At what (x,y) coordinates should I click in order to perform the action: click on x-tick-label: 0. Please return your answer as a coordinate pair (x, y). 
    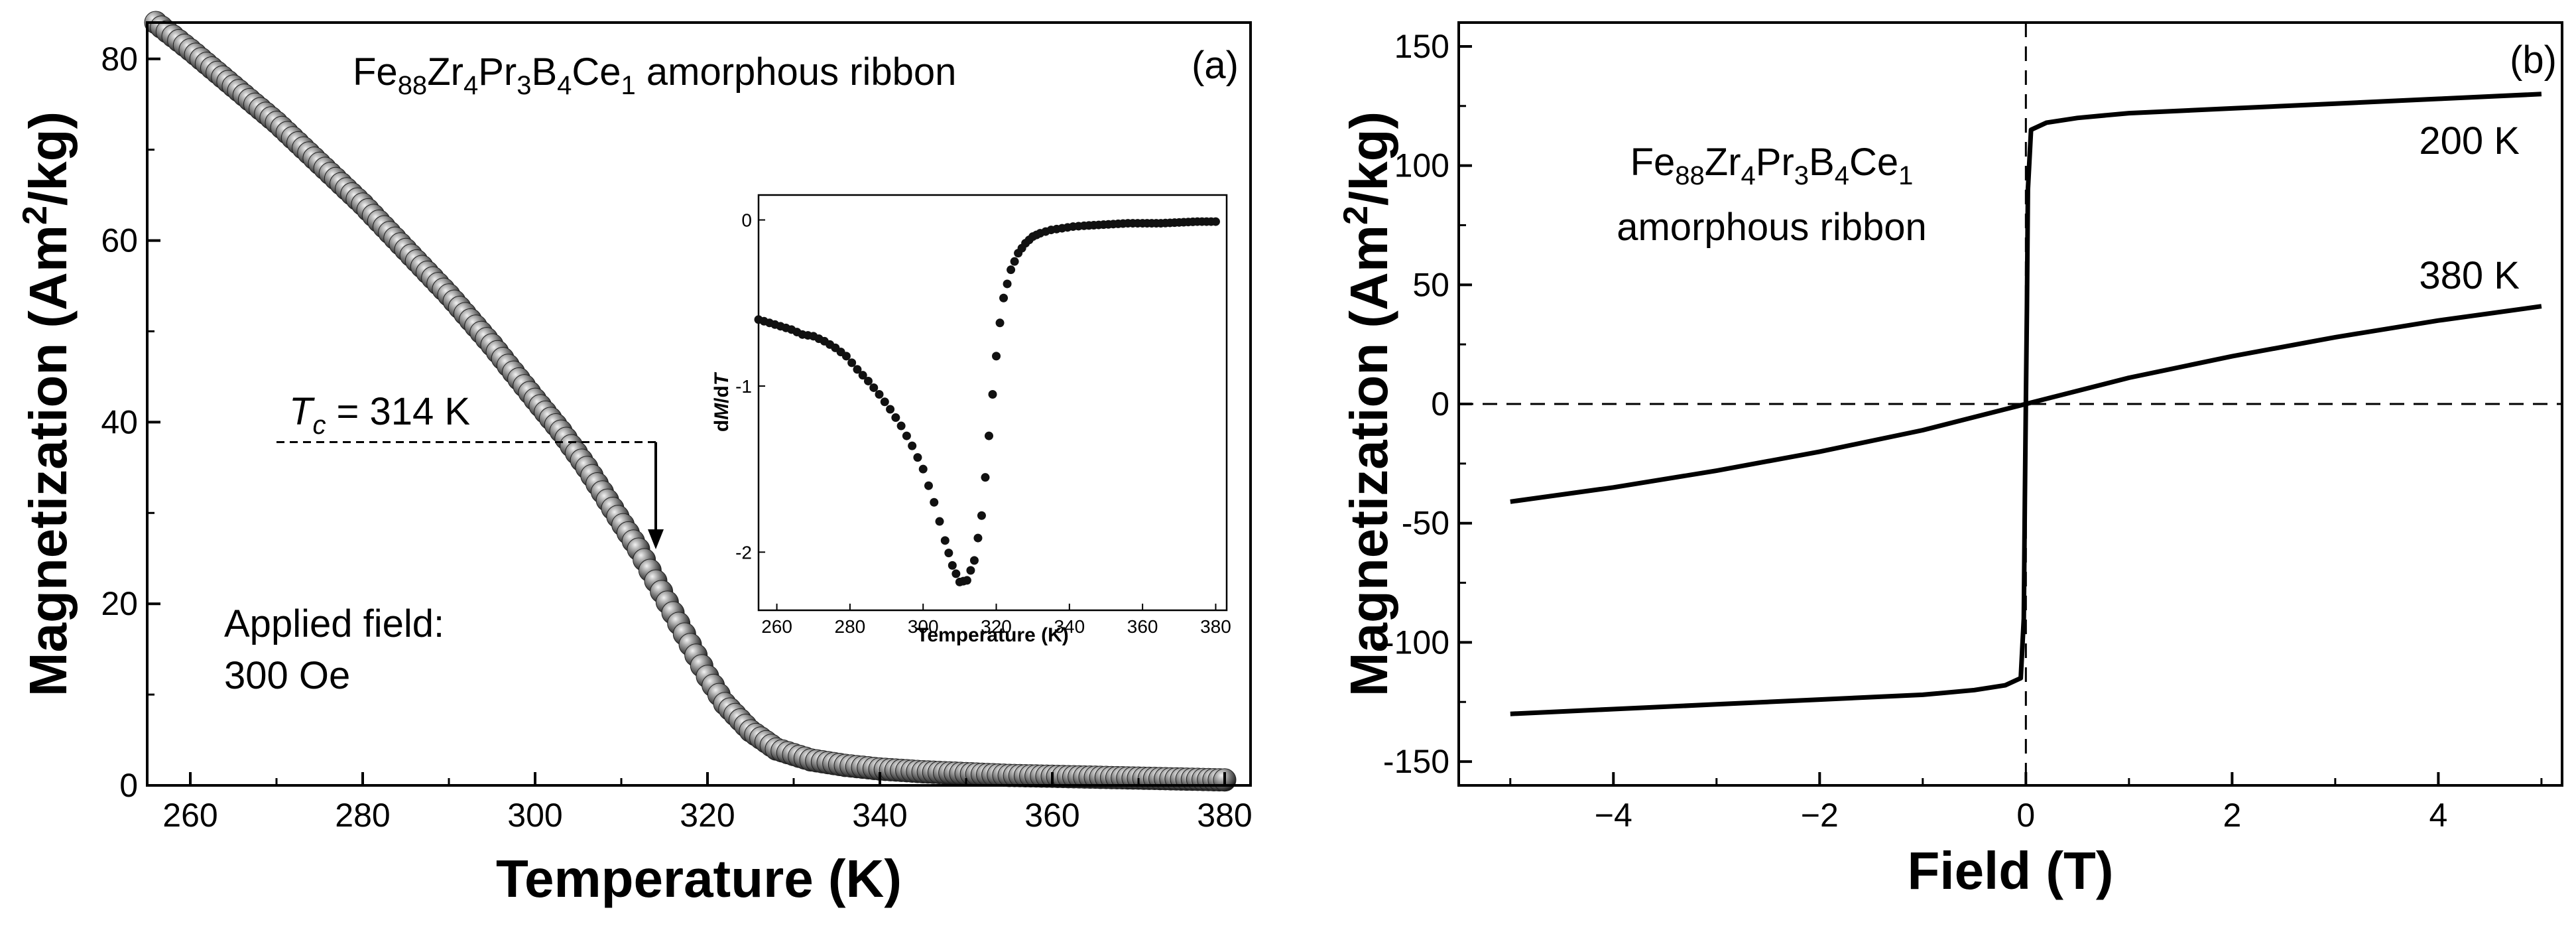
    Looking at the image, I should click on (2025, 816).